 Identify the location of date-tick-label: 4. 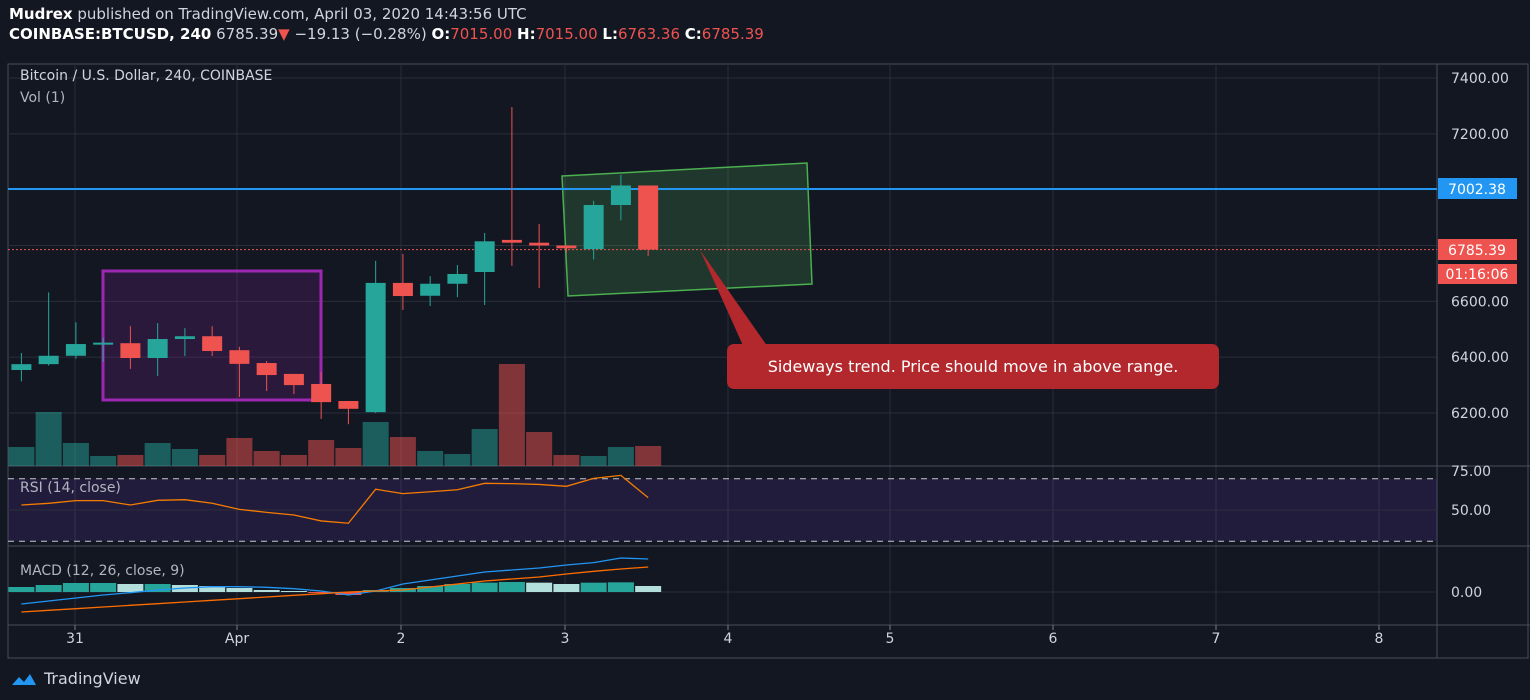
(728, 639).